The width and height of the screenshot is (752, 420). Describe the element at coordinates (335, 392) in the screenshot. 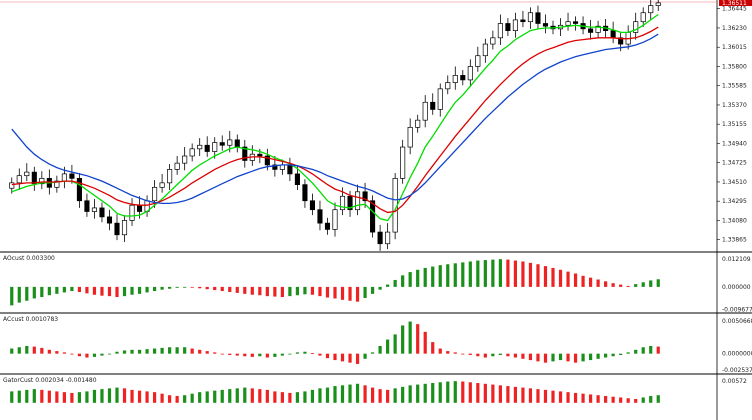

I see `gatorcust-pane` at that location.